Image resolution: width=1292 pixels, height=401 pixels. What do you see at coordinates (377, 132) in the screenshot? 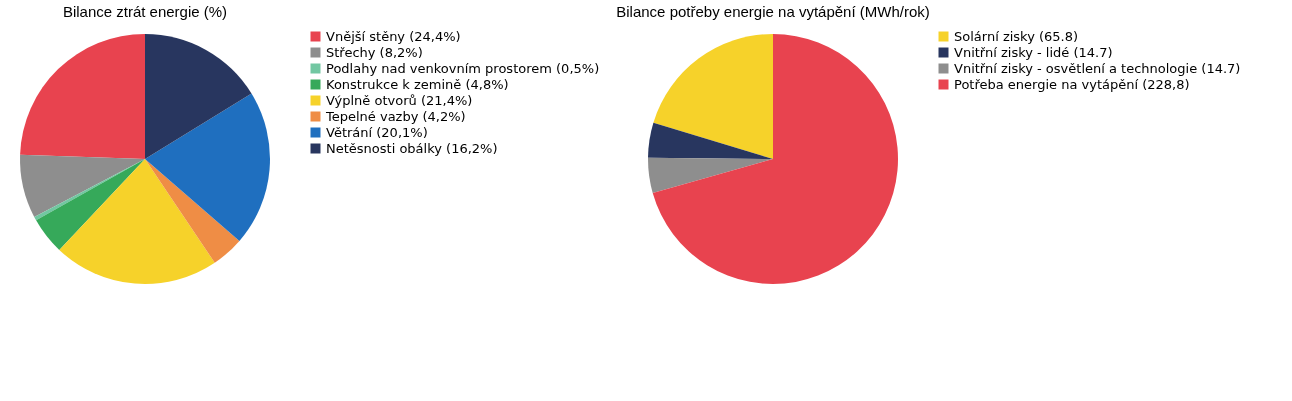
I see `legend-label: Větrání (20,1%)` at bounding box center [377, 132].